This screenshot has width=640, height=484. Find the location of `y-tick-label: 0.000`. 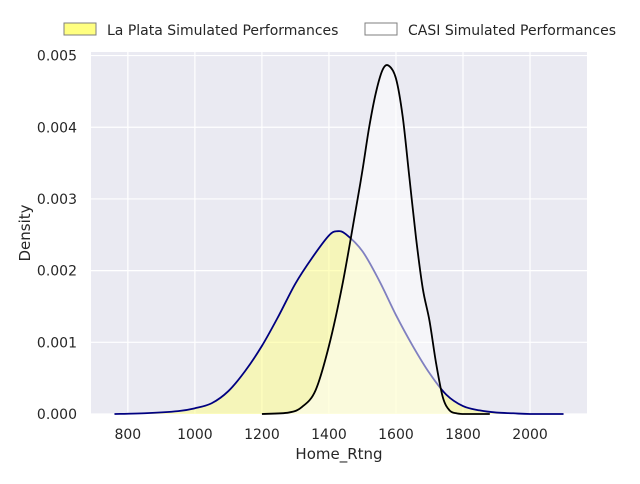

y-tick-label: 0.000 is located at coordinates (57, 415).